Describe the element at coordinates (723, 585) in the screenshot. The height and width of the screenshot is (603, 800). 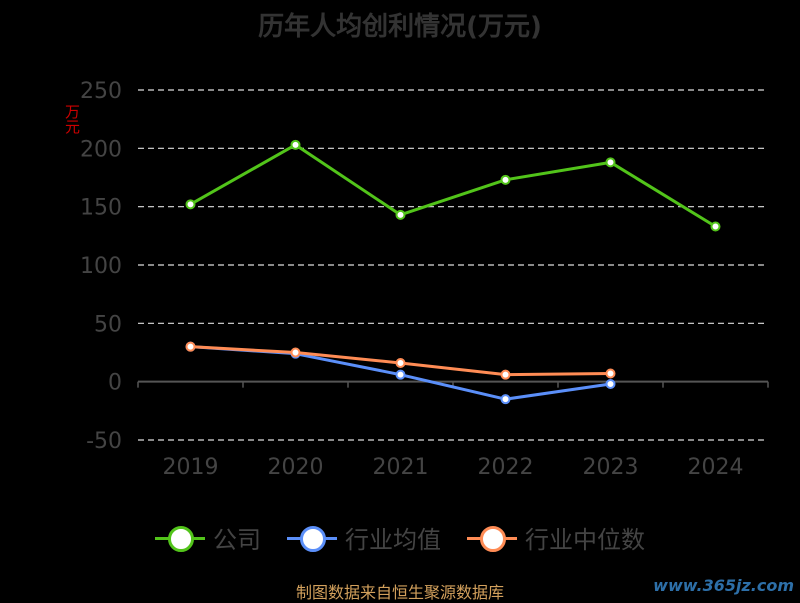
I see `watermark: www.365jz.com` at that location.